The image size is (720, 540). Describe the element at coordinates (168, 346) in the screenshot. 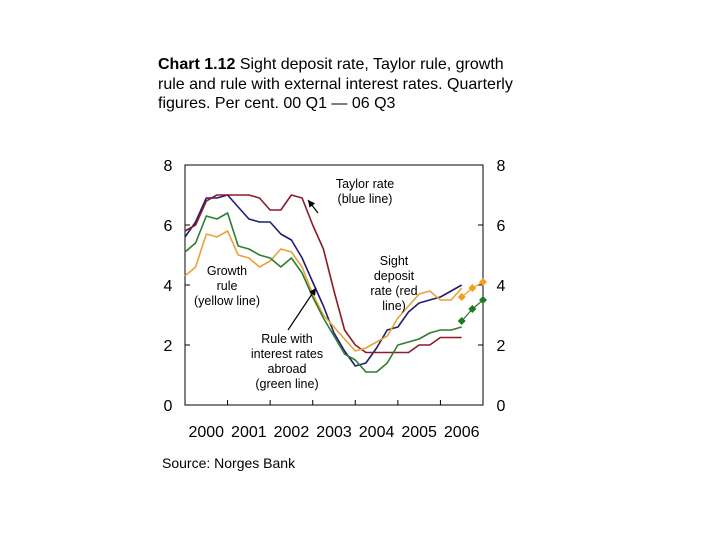

I see `y-tick-label-left: 2` at that location.